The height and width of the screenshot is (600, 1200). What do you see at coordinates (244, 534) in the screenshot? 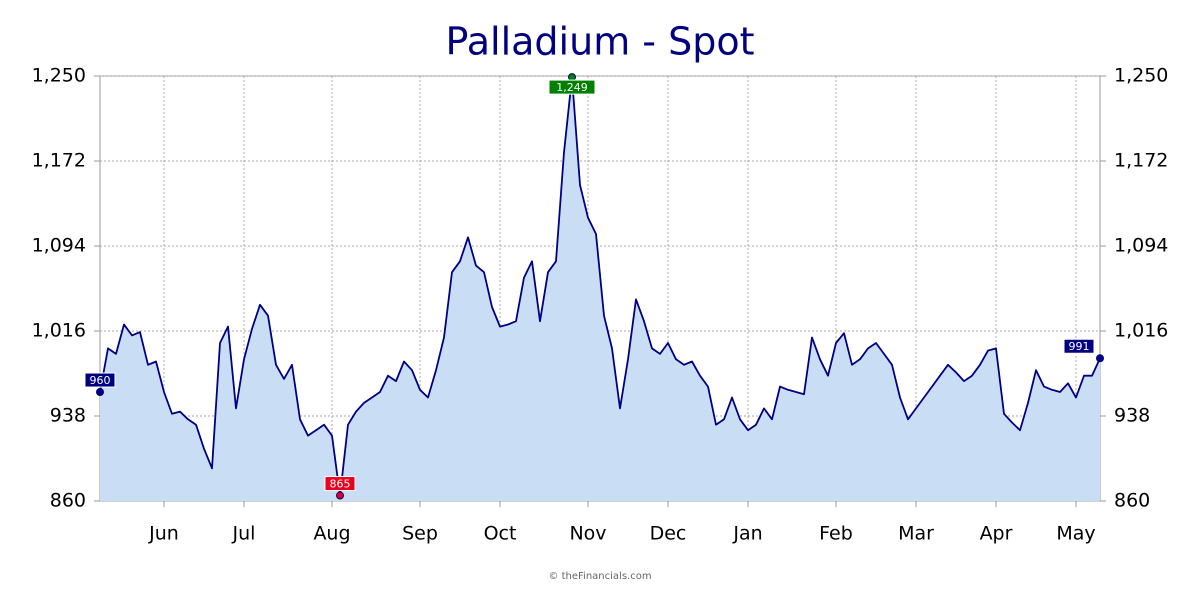
I see `x-tick-label: Jul` at bounding box center [244, 534].